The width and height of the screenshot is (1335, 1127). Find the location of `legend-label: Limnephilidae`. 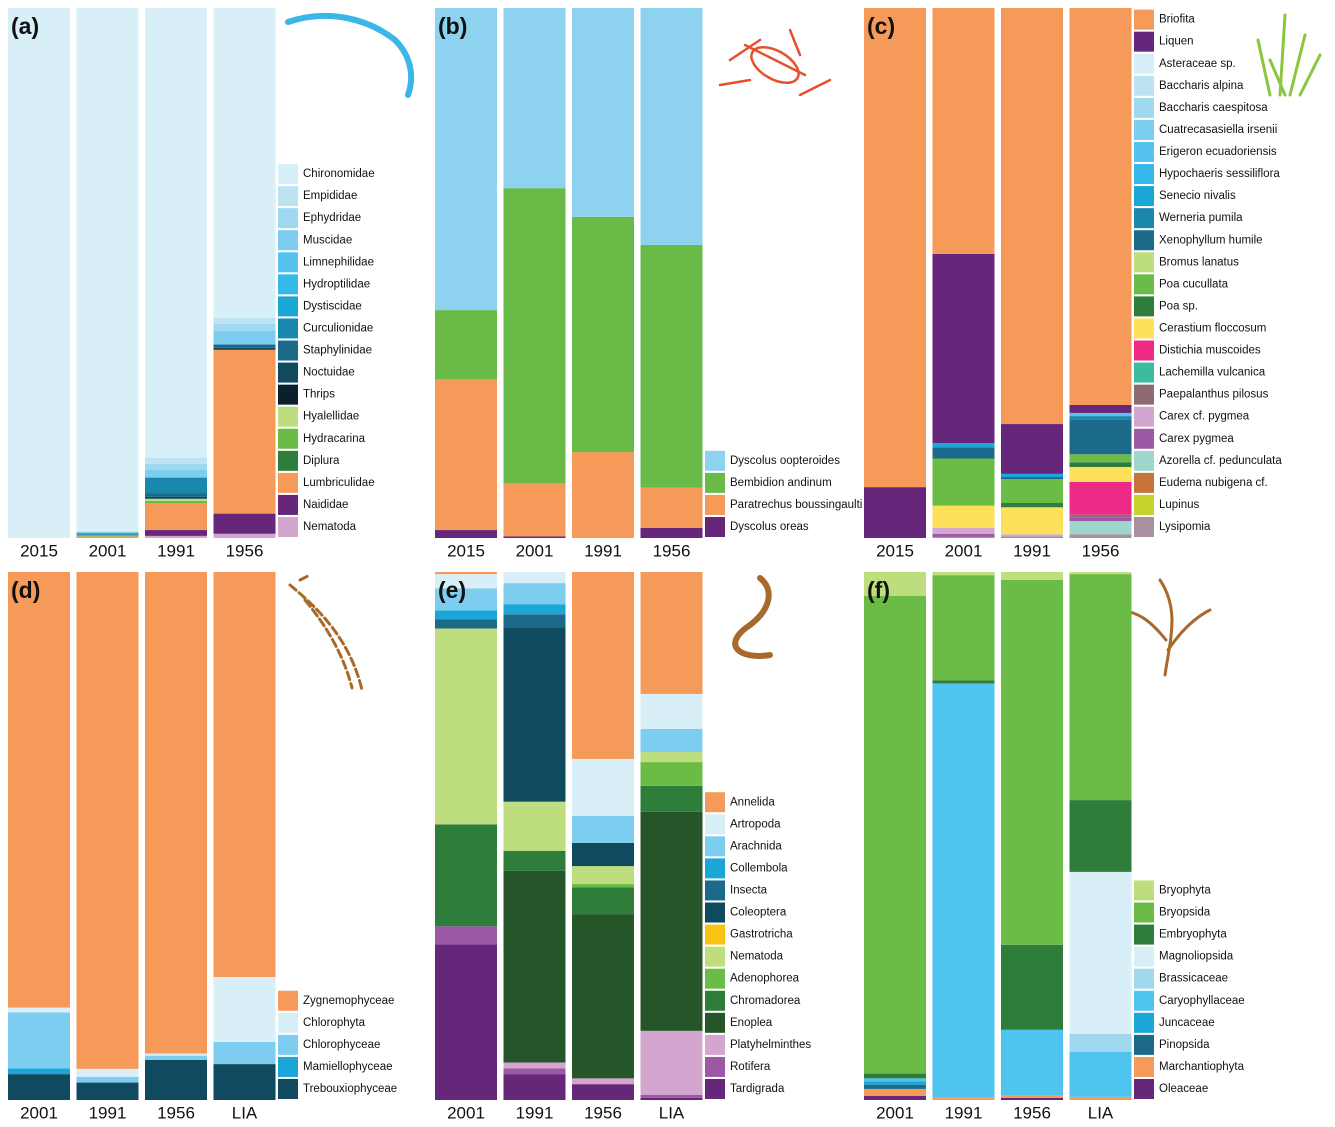

legend-label: Limnephilidae is located at coordinates (338, 262).